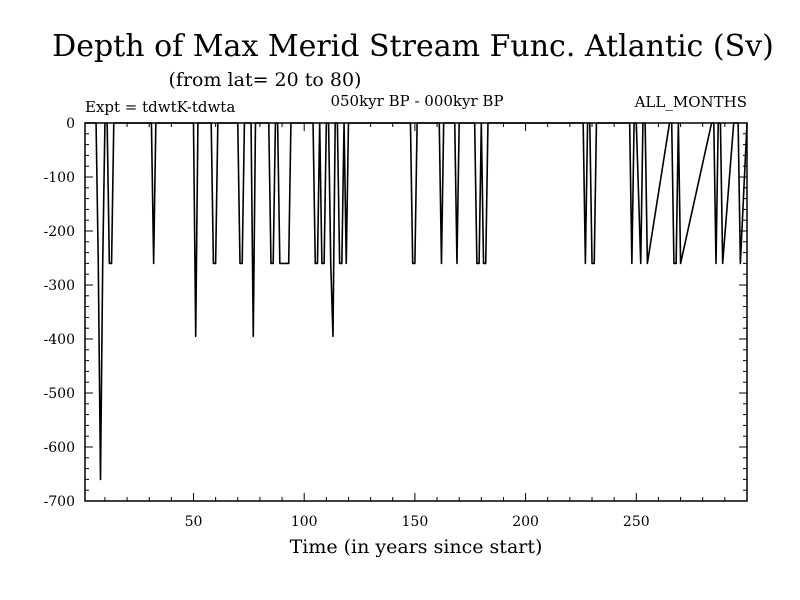 The image size is (800, 600). I want to click on chart-subtitle: (from lat= 20 to 80), so click(265, 80).